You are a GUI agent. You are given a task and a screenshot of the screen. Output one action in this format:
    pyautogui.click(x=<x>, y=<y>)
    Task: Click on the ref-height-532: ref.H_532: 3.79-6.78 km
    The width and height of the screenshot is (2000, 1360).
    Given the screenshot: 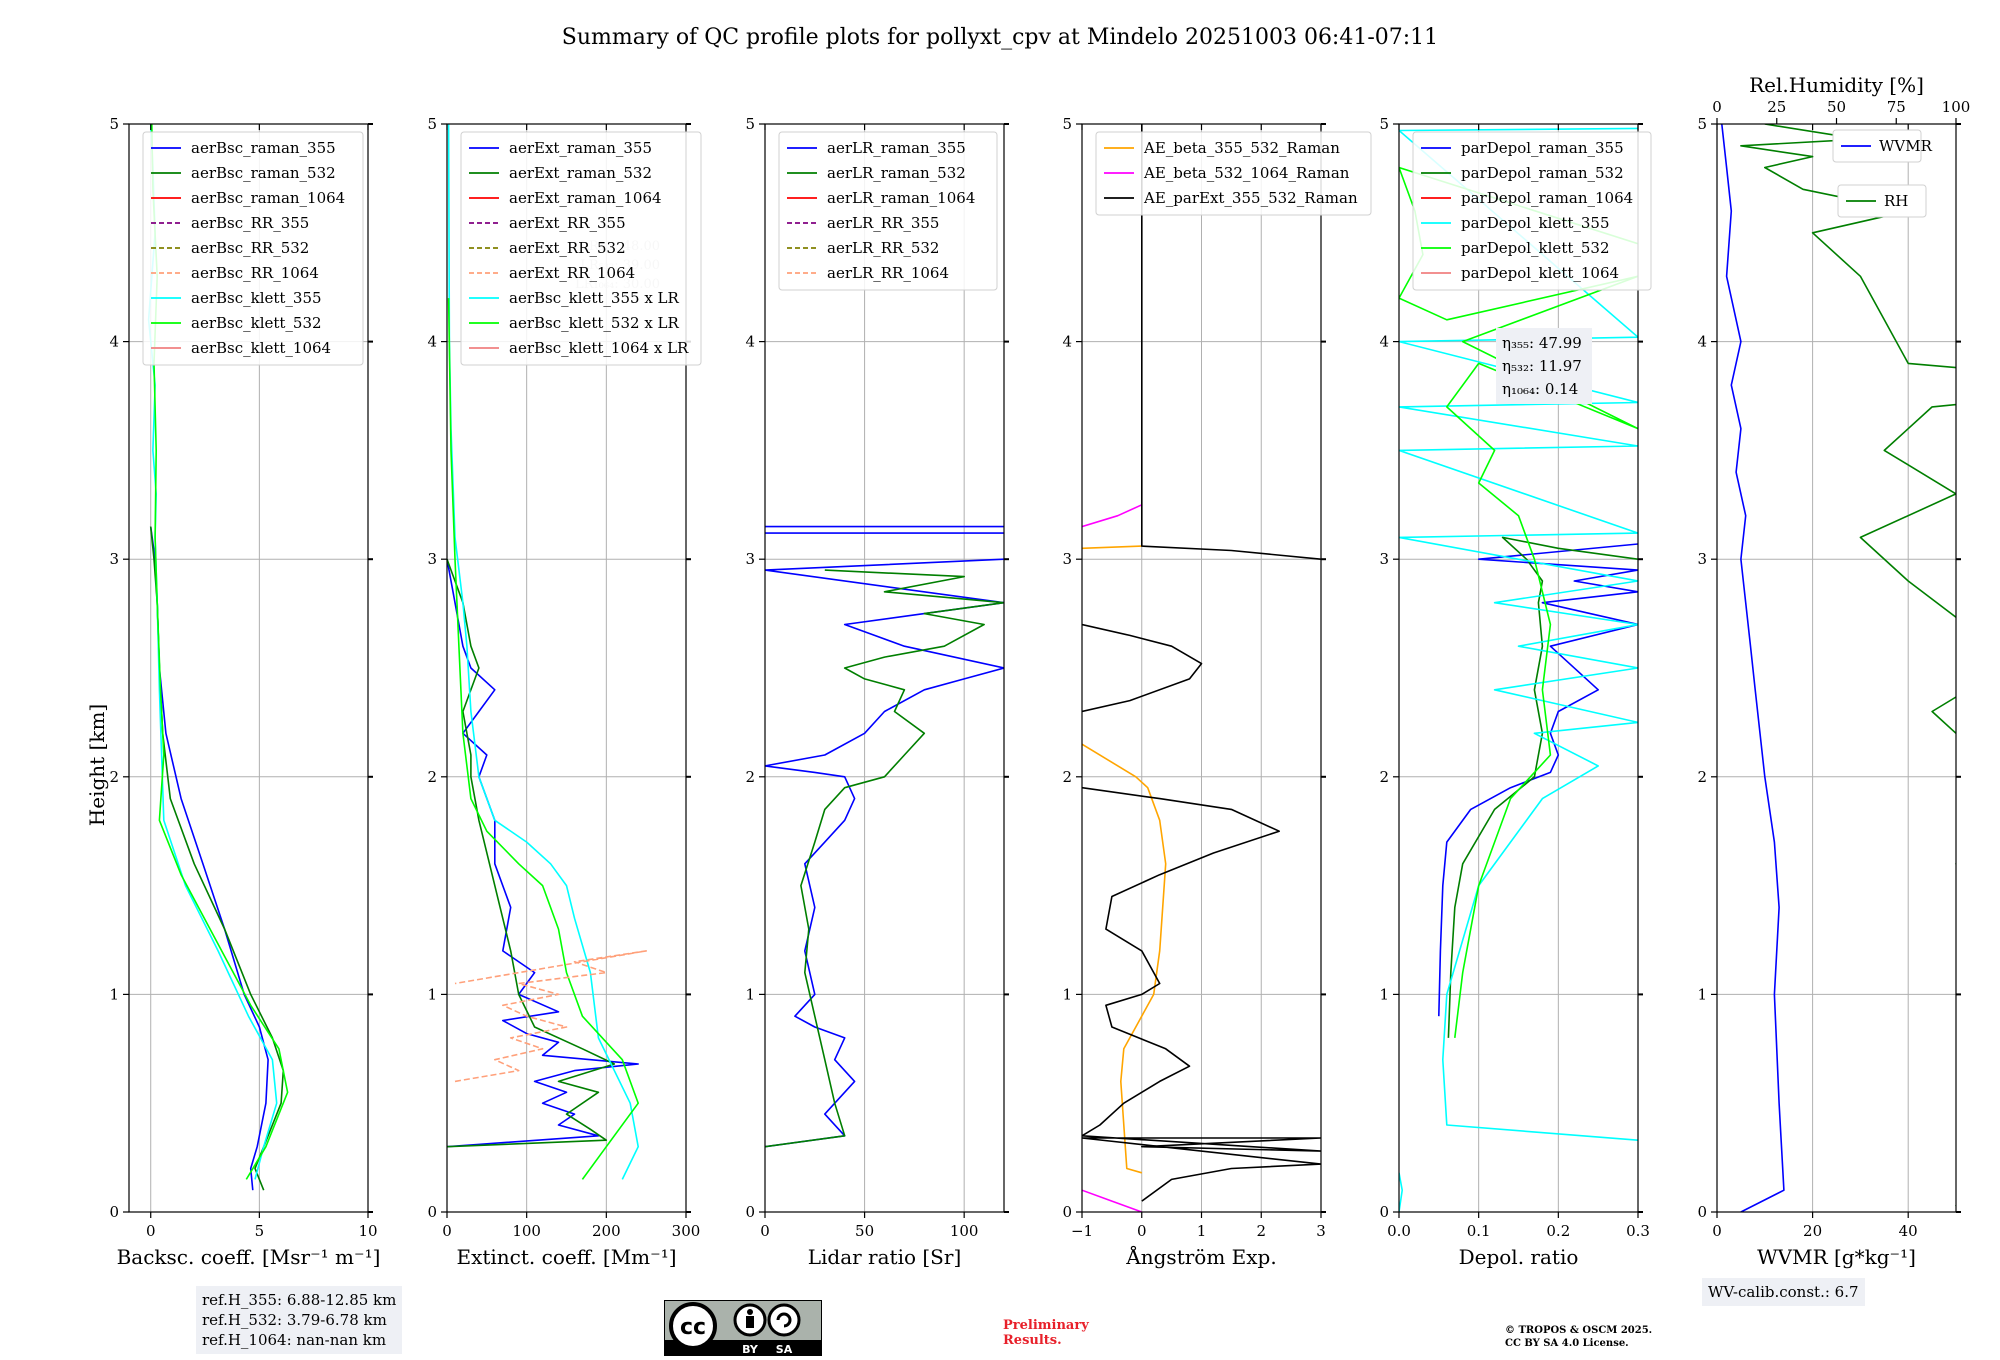 What is the action you would take?
    pyautogui.click(x=294, y=1320)
    